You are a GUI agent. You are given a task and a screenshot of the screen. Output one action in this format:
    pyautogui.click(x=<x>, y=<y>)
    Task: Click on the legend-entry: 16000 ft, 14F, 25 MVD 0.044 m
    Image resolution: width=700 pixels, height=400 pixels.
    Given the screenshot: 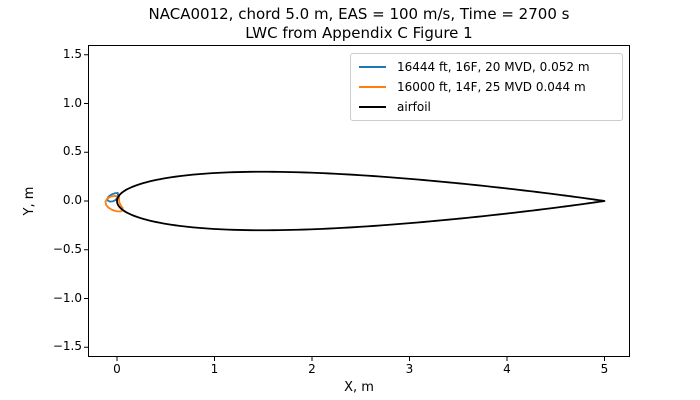 What is the action you would take?
    pyautogui.click(x=486, y=87)
    